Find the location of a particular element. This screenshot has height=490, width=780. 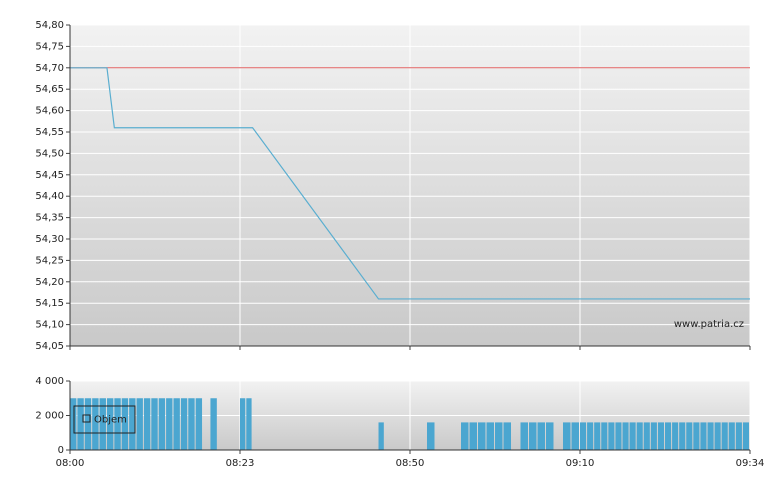

x-tick-label: 09:10 is located at coordinates (580, 463).